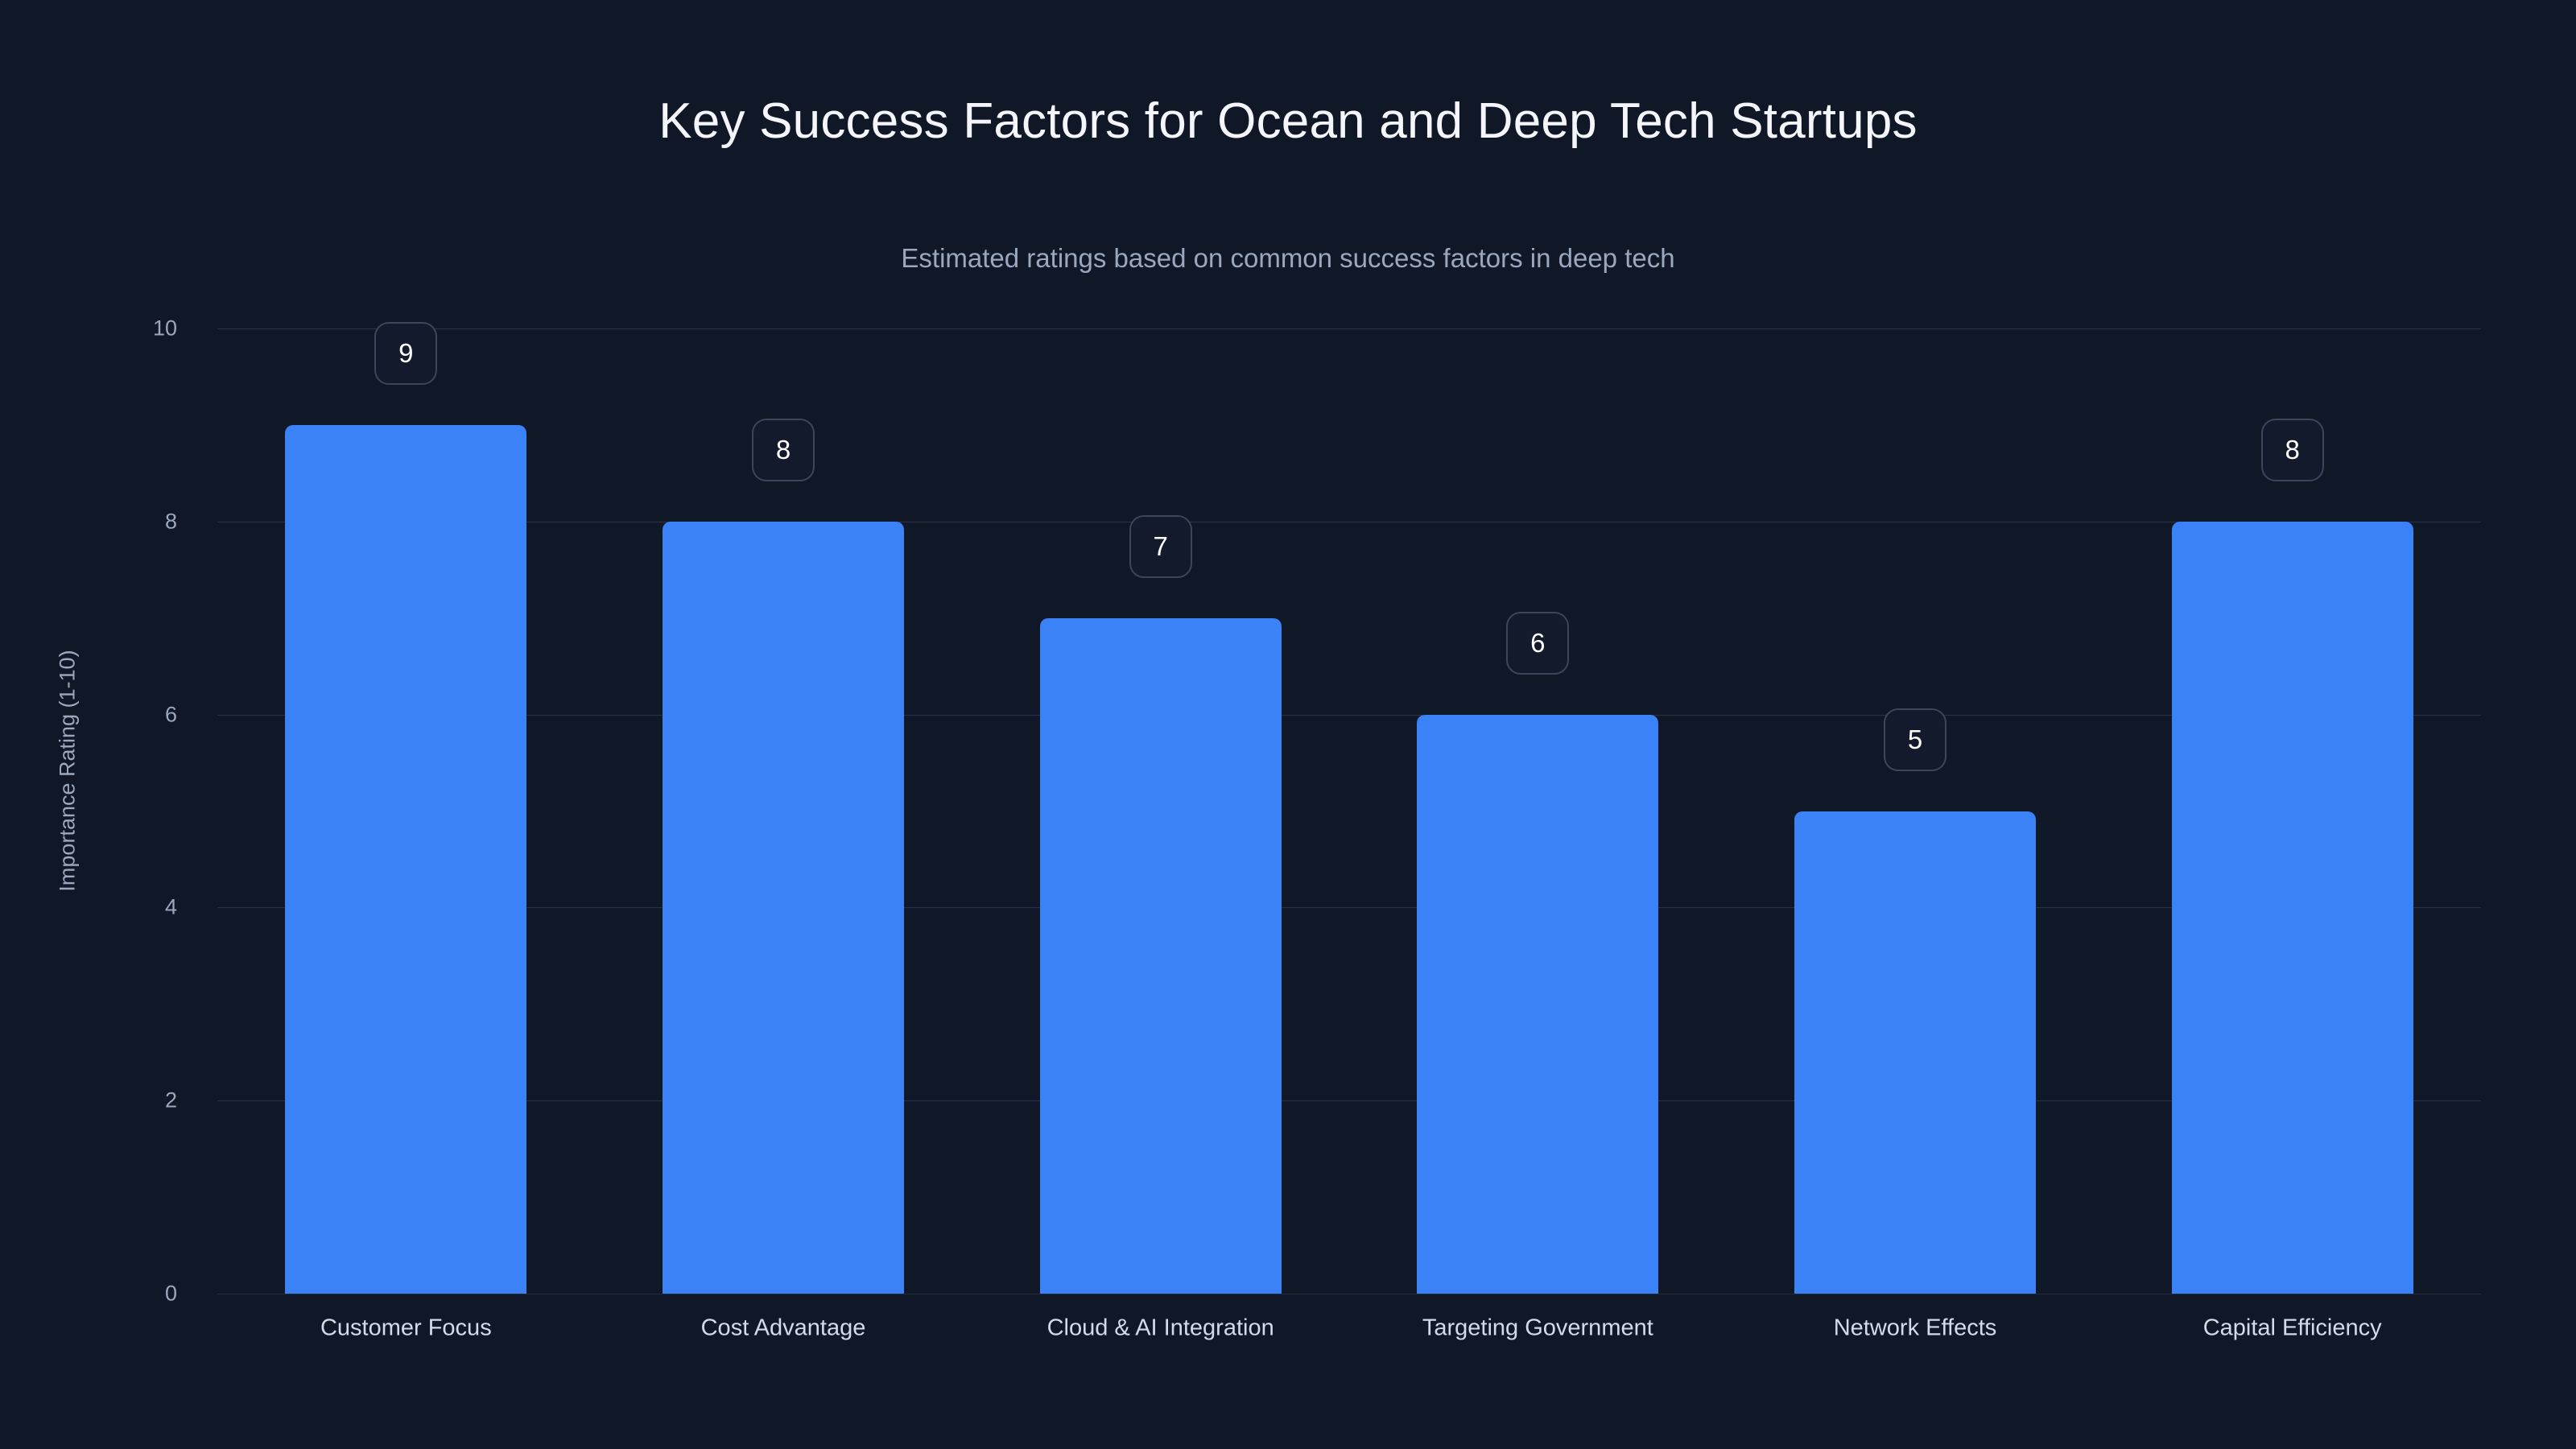 This screenshot has height=1449, width=2576. What do you see at coordinates (164, 328) in the screenshot?
I see `y-axis-tick-label: 10` at bounding box center [164, 328].